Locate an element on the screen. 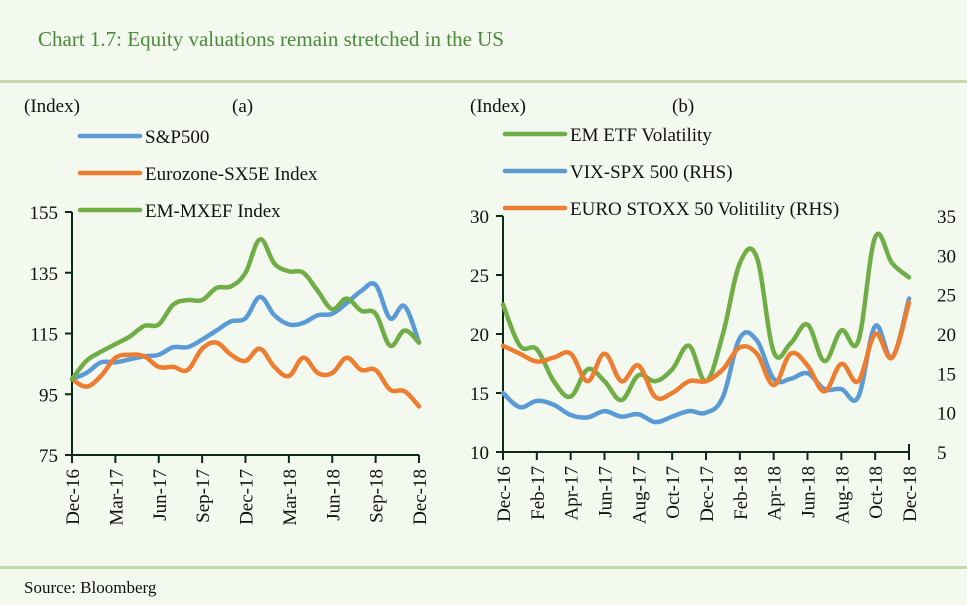  y2-tick-label: 5 is located at coordinates (942, 453).